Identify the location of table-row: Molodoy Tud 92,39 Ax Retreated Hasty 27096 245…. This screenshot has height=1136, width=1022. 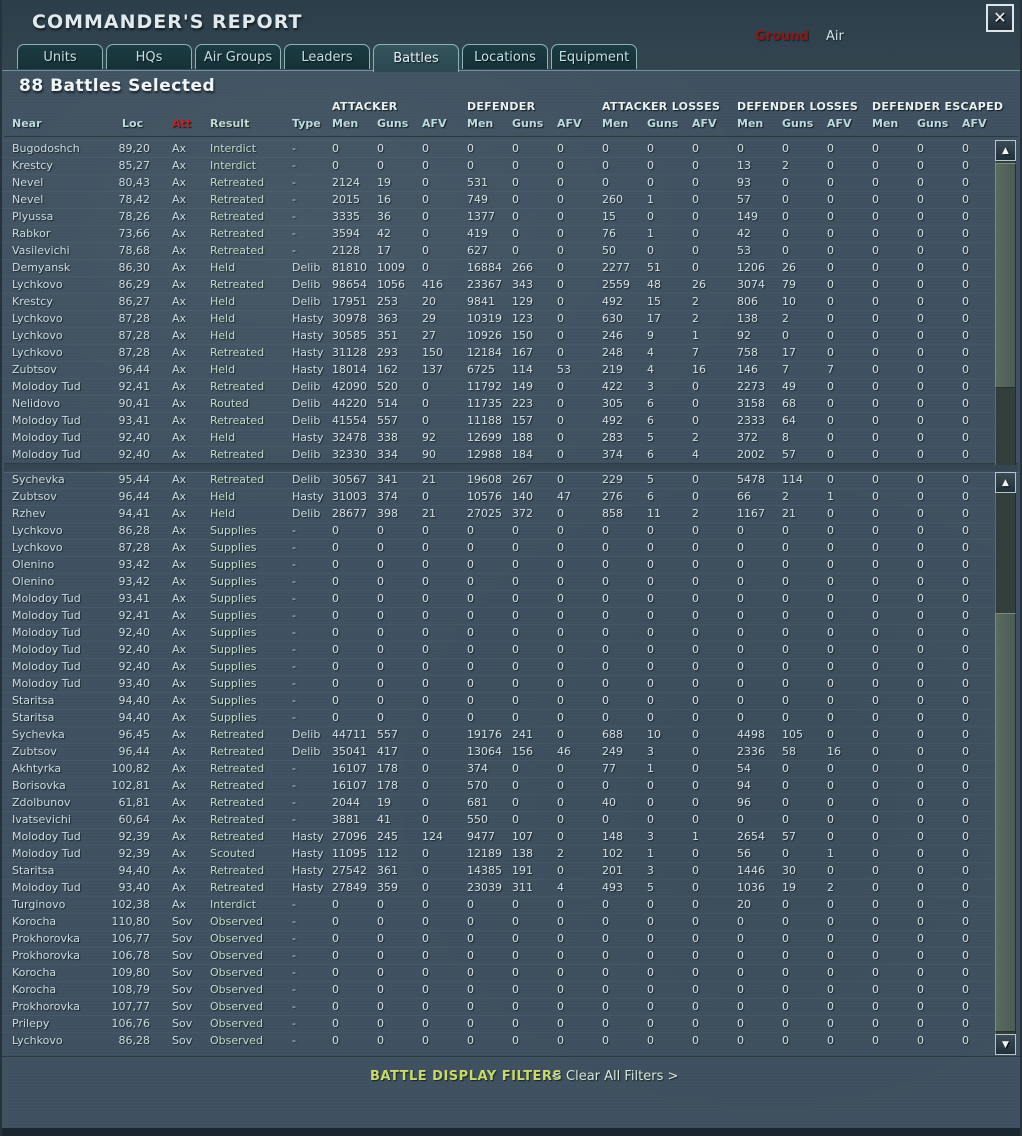
(507, 836).